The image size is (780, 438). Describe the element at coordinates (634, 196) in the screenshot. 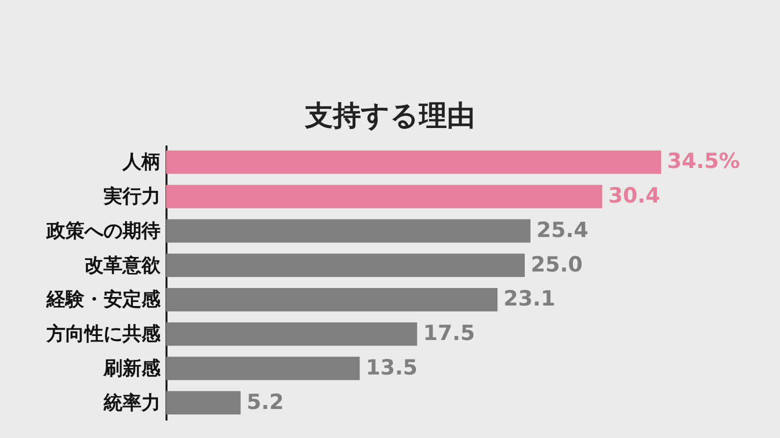

I see `data-label: 30.4` at that location.